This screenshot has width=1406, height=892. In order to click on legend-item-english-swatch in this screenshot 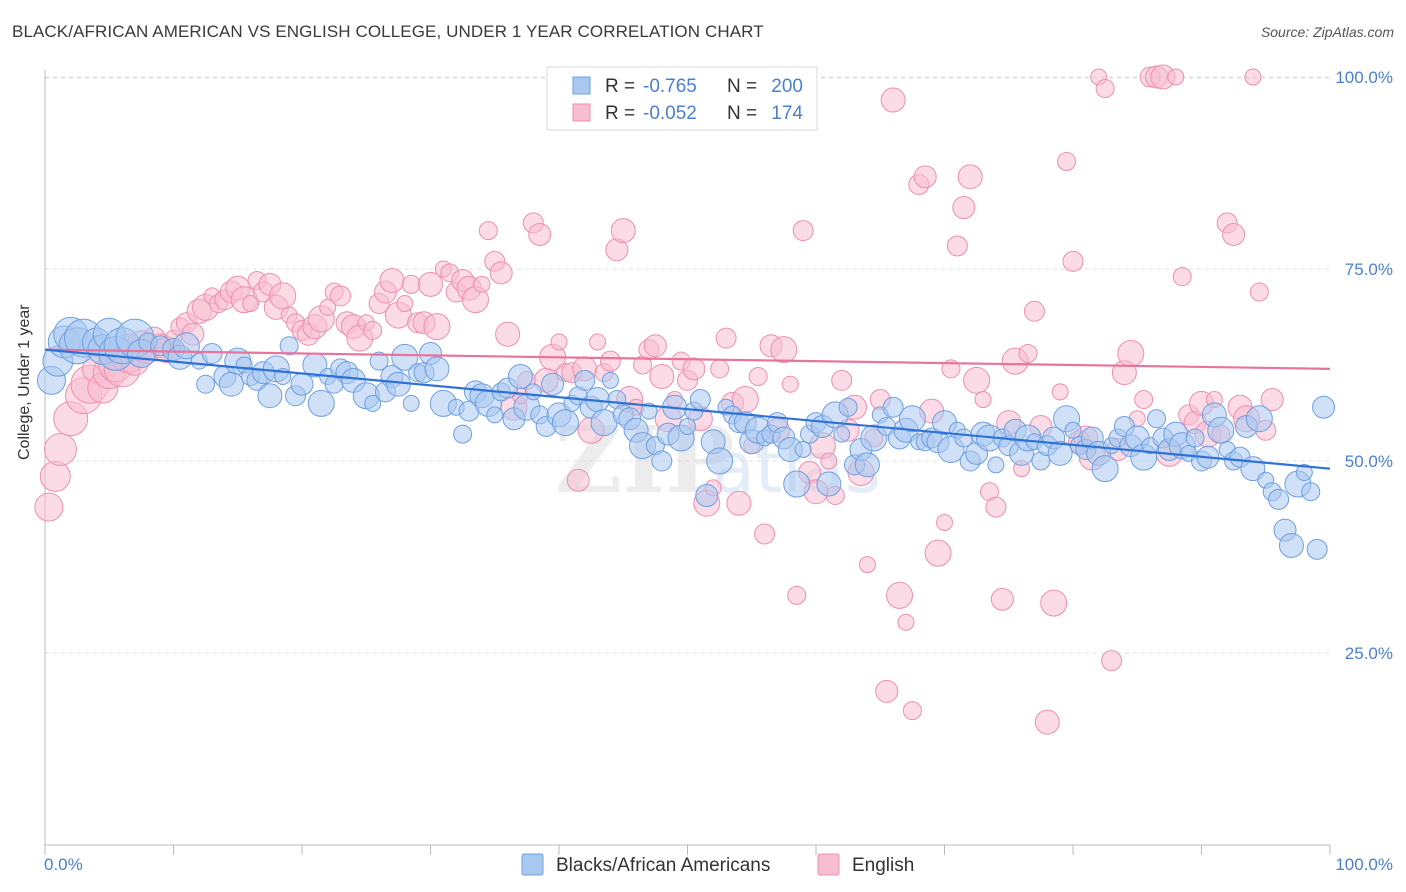, I will do `click(828, 864)`.